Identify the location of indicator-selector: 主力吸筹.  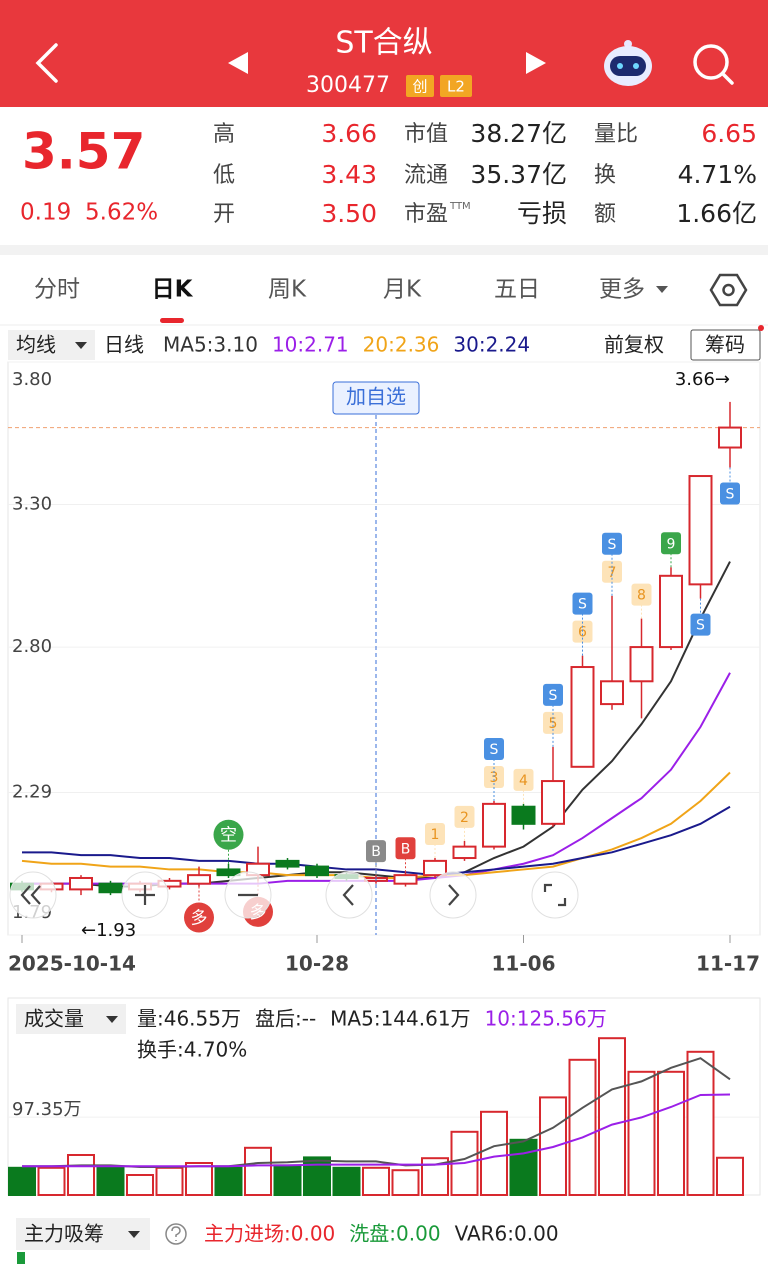
(64, 1234).